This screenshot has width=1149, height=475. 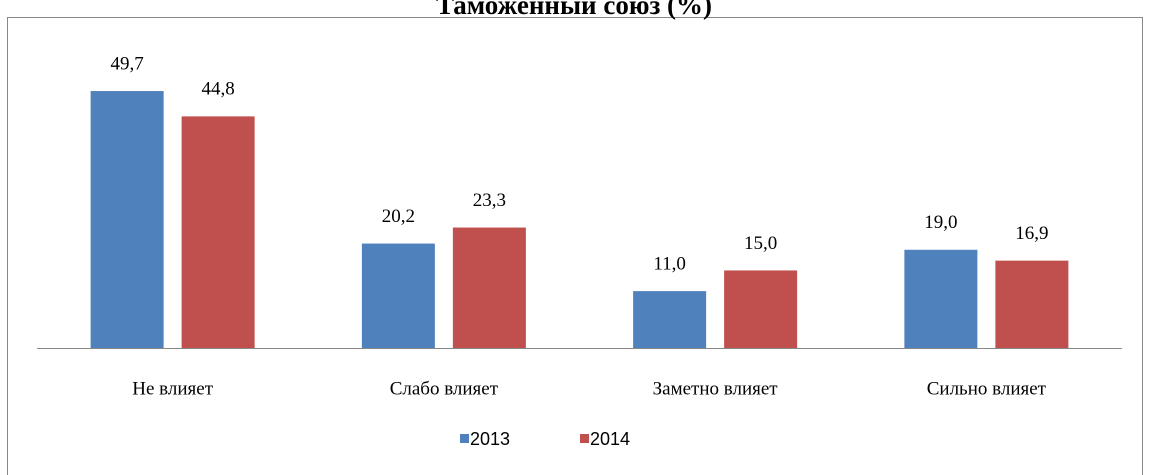 I want to click on data-label: 11,0, so click(x=669, y=263).